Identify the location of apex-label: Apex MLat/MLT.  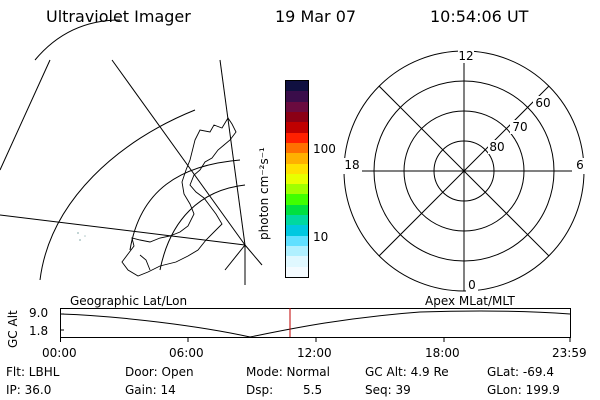
(470, 301).